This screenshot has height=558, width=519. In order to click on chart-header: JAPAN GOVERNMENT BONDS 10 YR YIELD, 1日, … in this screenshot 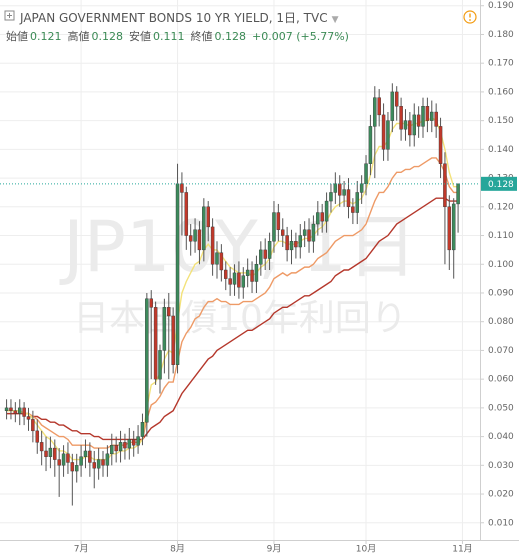, I will do `click(179, 17)`.